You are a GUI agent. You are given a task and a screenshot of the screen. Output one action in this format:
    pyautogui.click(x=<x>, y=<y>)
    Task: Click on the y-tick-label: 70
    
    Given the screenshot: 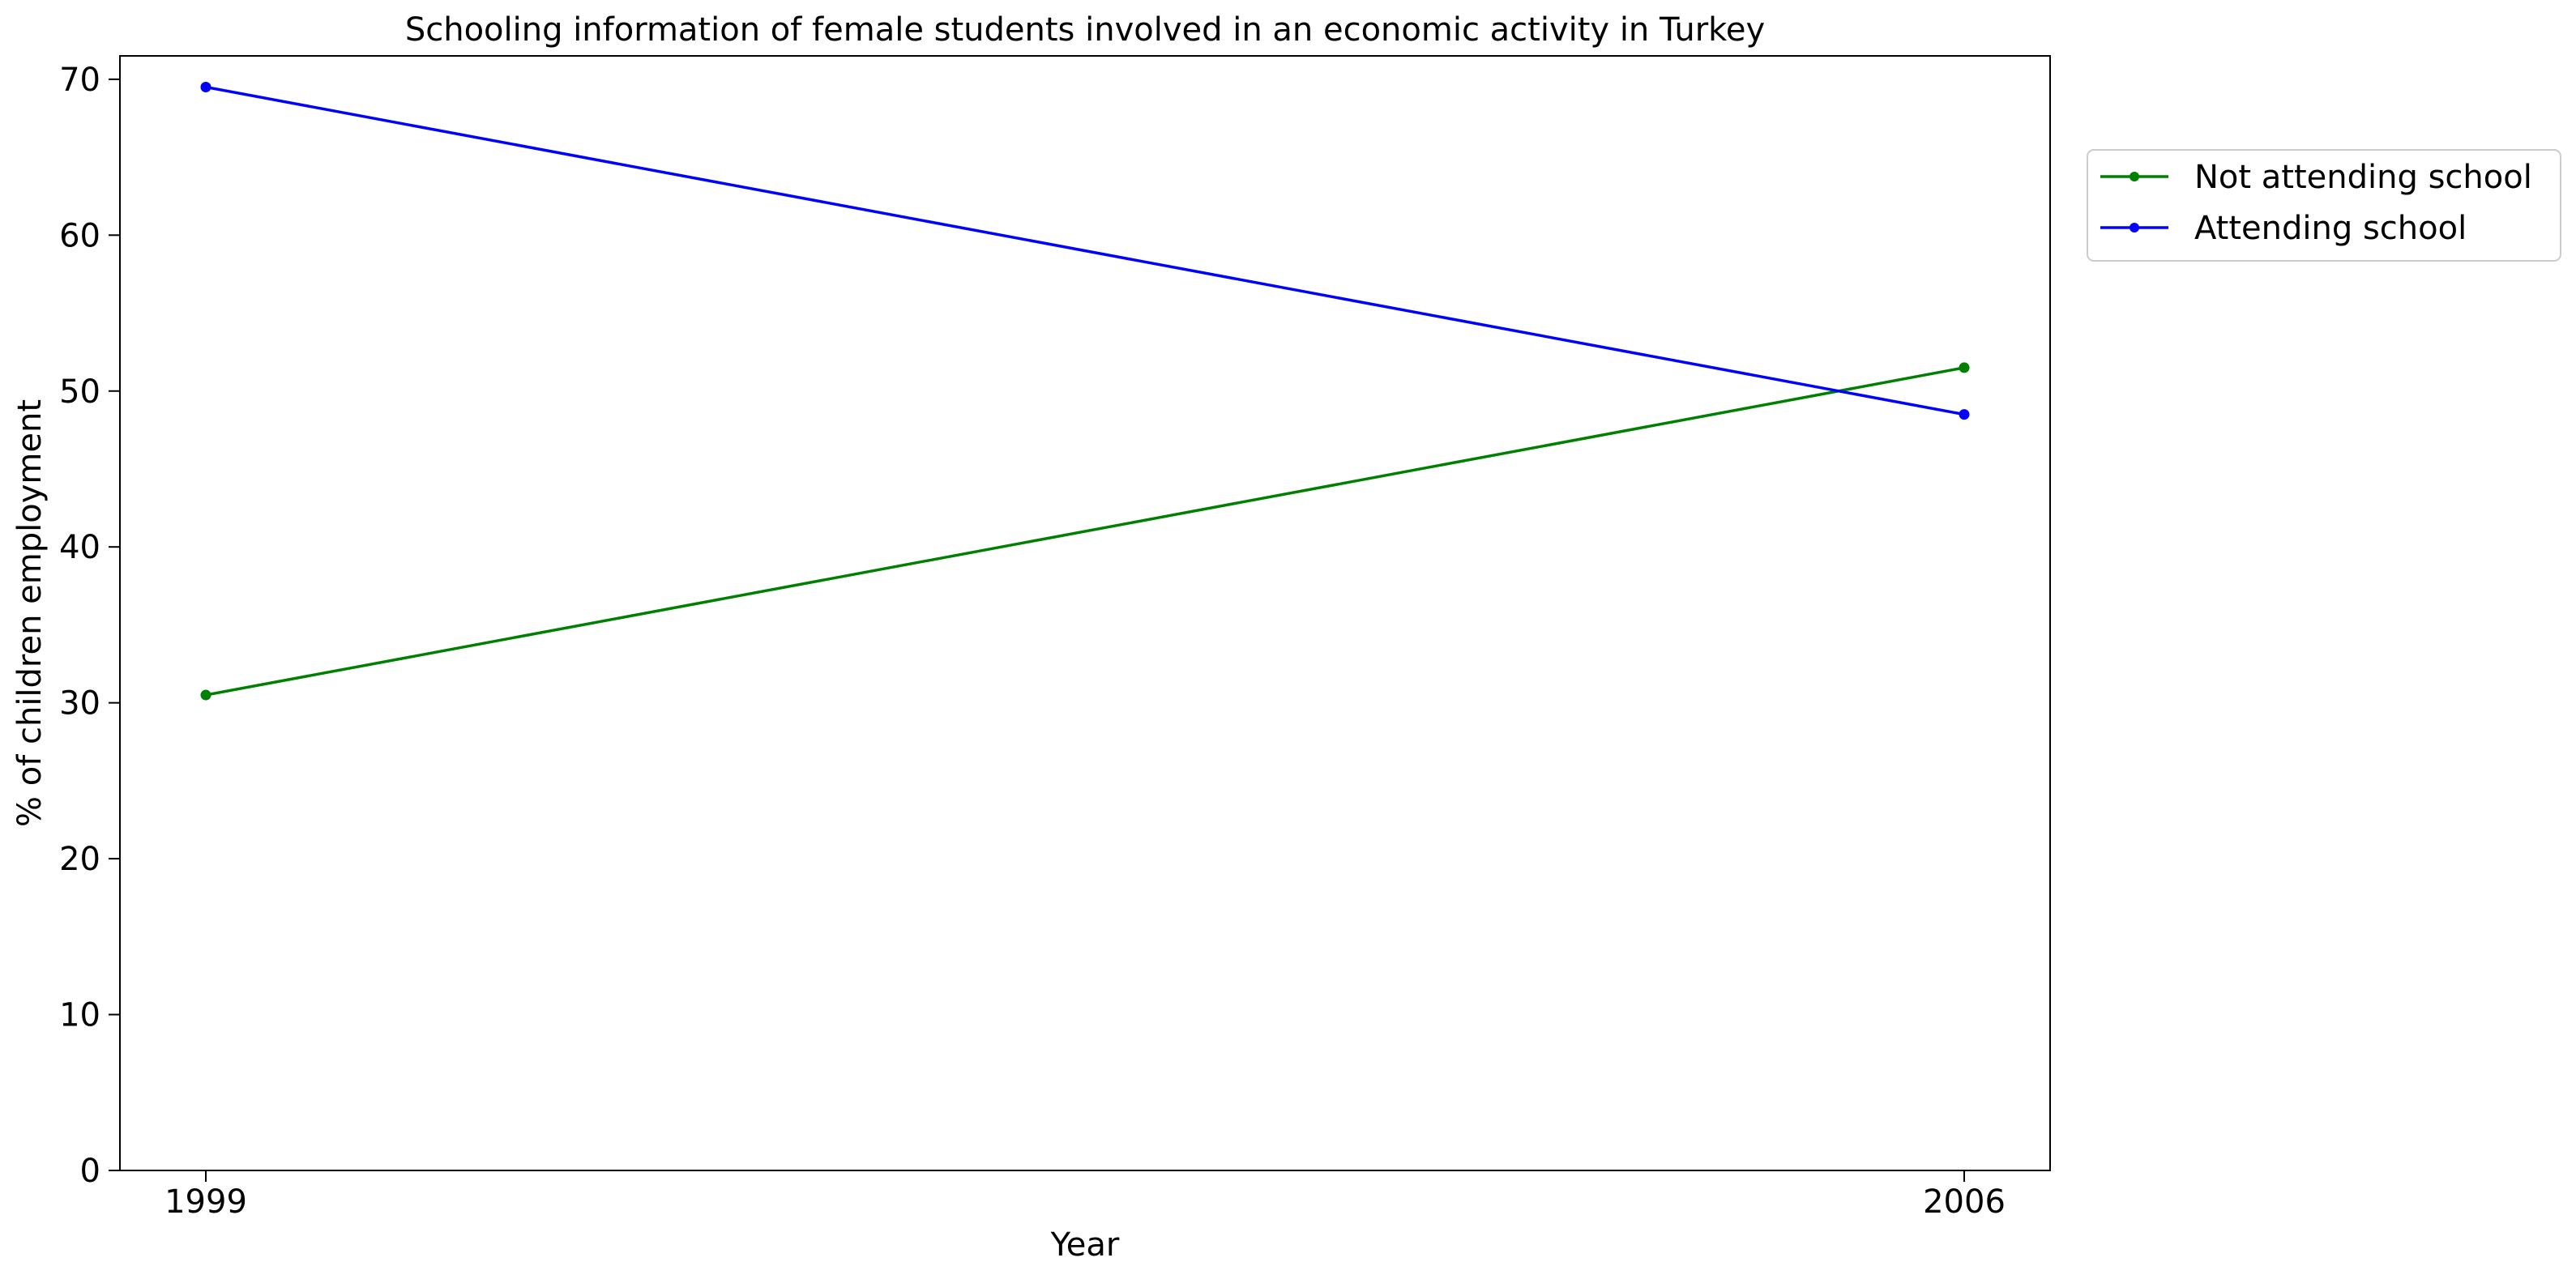 What is the action you would take?
    pyautogui.click(x=79, y=80)
    